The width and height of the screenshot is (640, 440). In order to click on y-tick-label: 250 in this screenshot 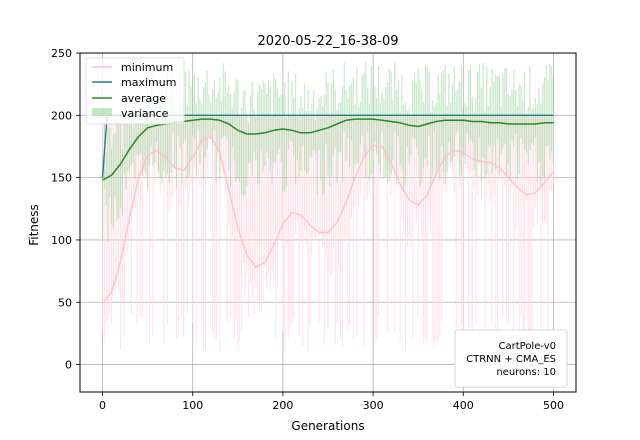, I will do `click(61, 53)`.